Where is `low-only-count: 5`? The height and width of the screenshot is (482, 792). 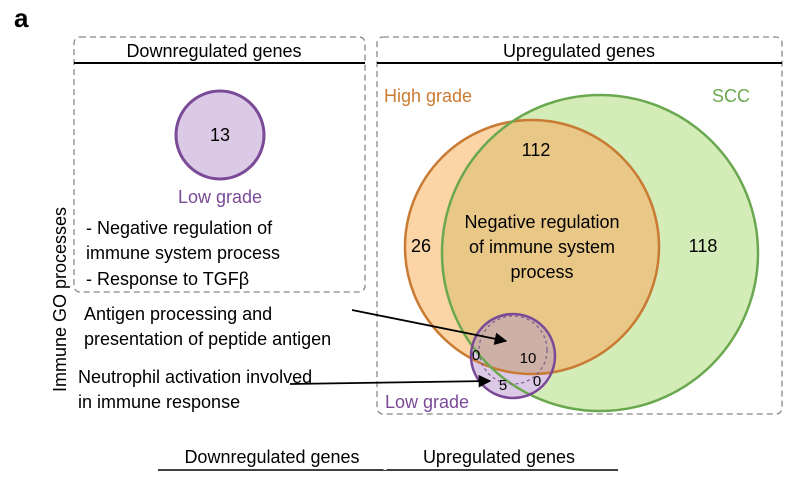
low-only-count: 5 is located at coordinates (503, 385).